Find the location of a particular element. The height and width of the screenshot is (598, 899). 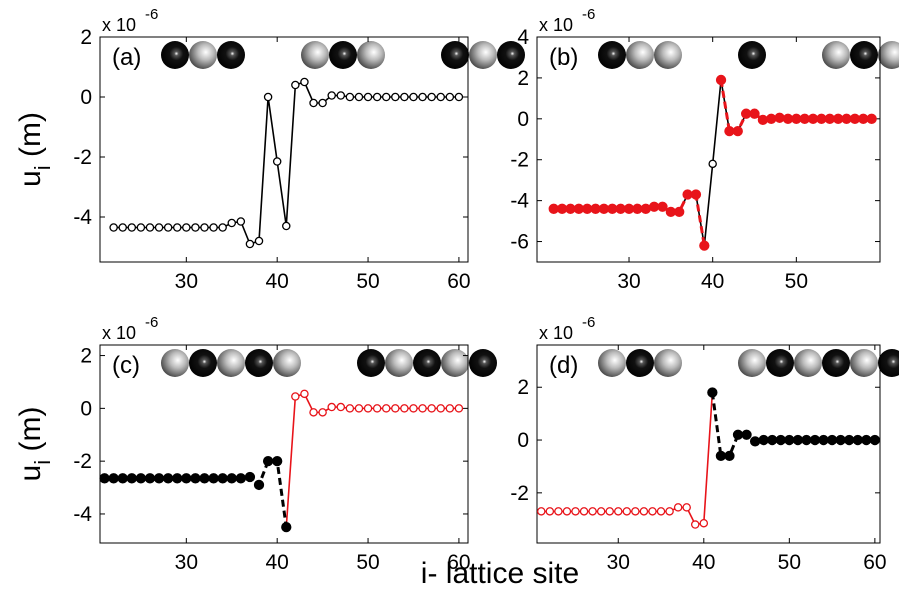

x-axis-label: i- lattice site is located at coordinates (500, 573).